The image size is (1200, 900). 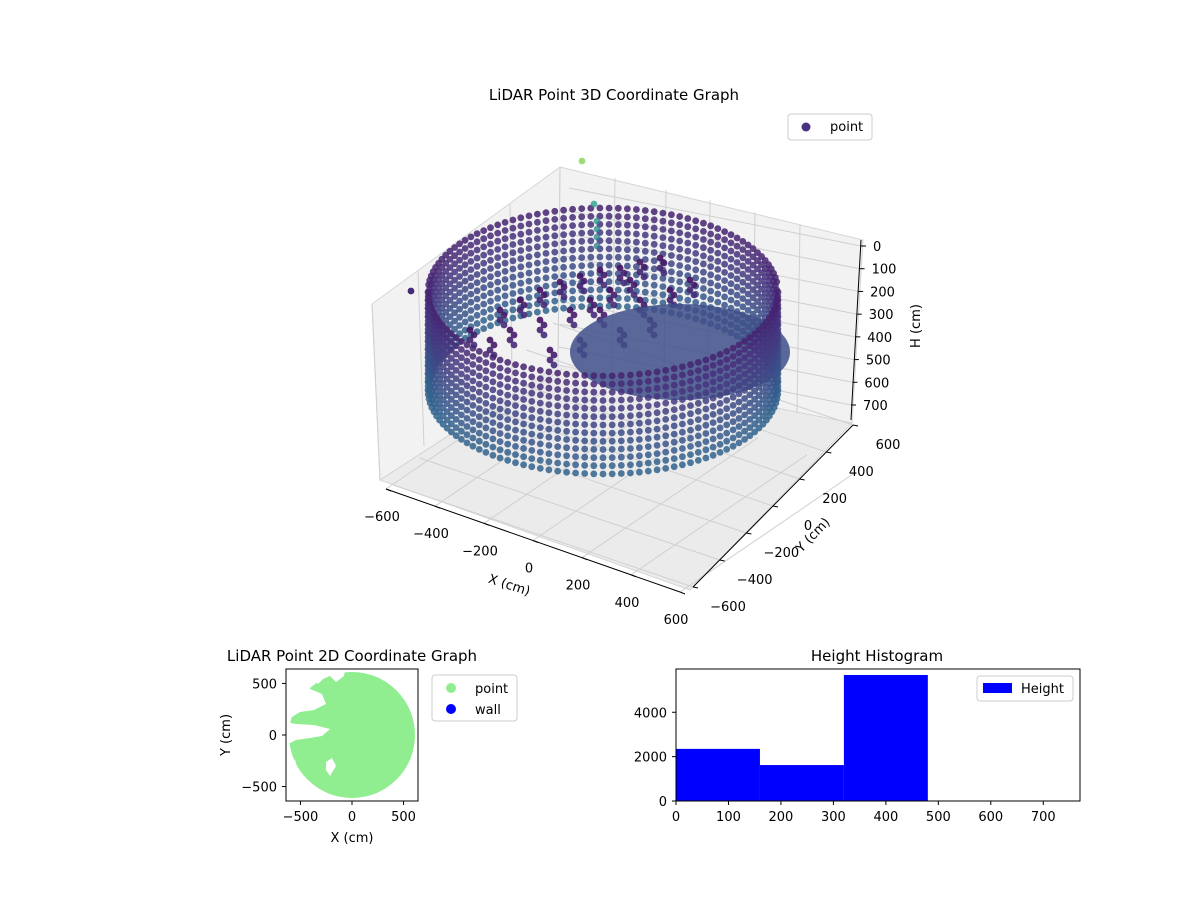 What do you see at coordinates (594, 204) in the screenshot?
I see `point-3d-outlier` at bounding box center [594, 204].